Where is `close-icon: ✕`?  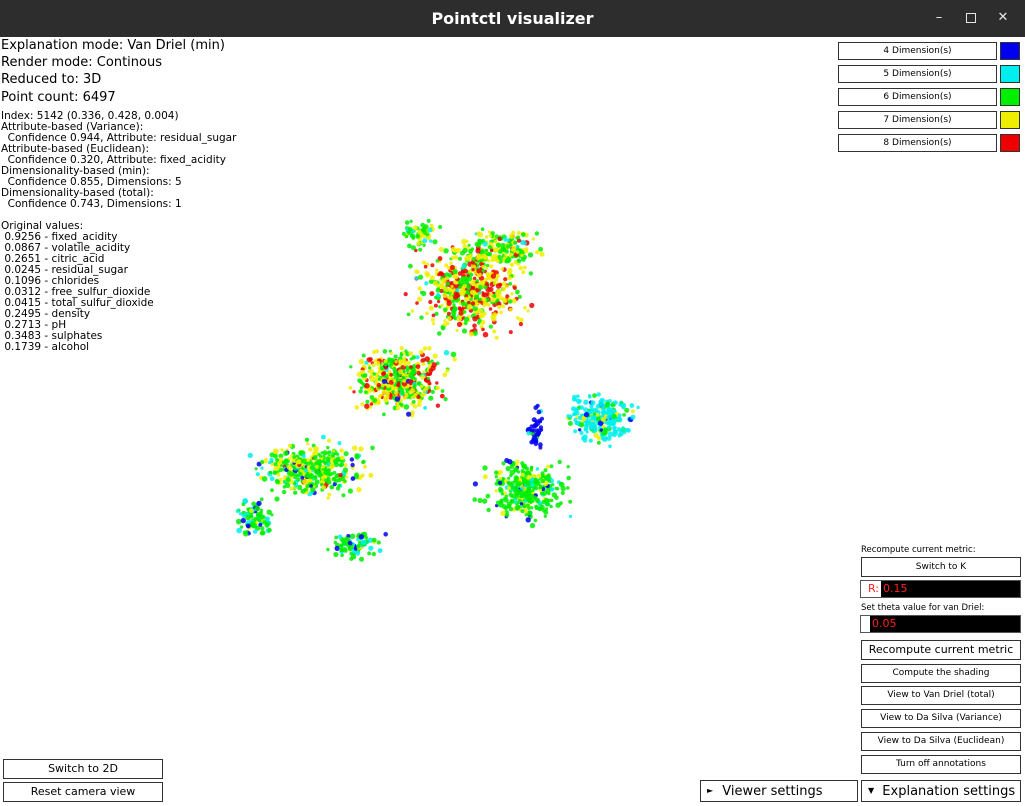
close-icon: ✕ is located at coordinates (1003, 17).